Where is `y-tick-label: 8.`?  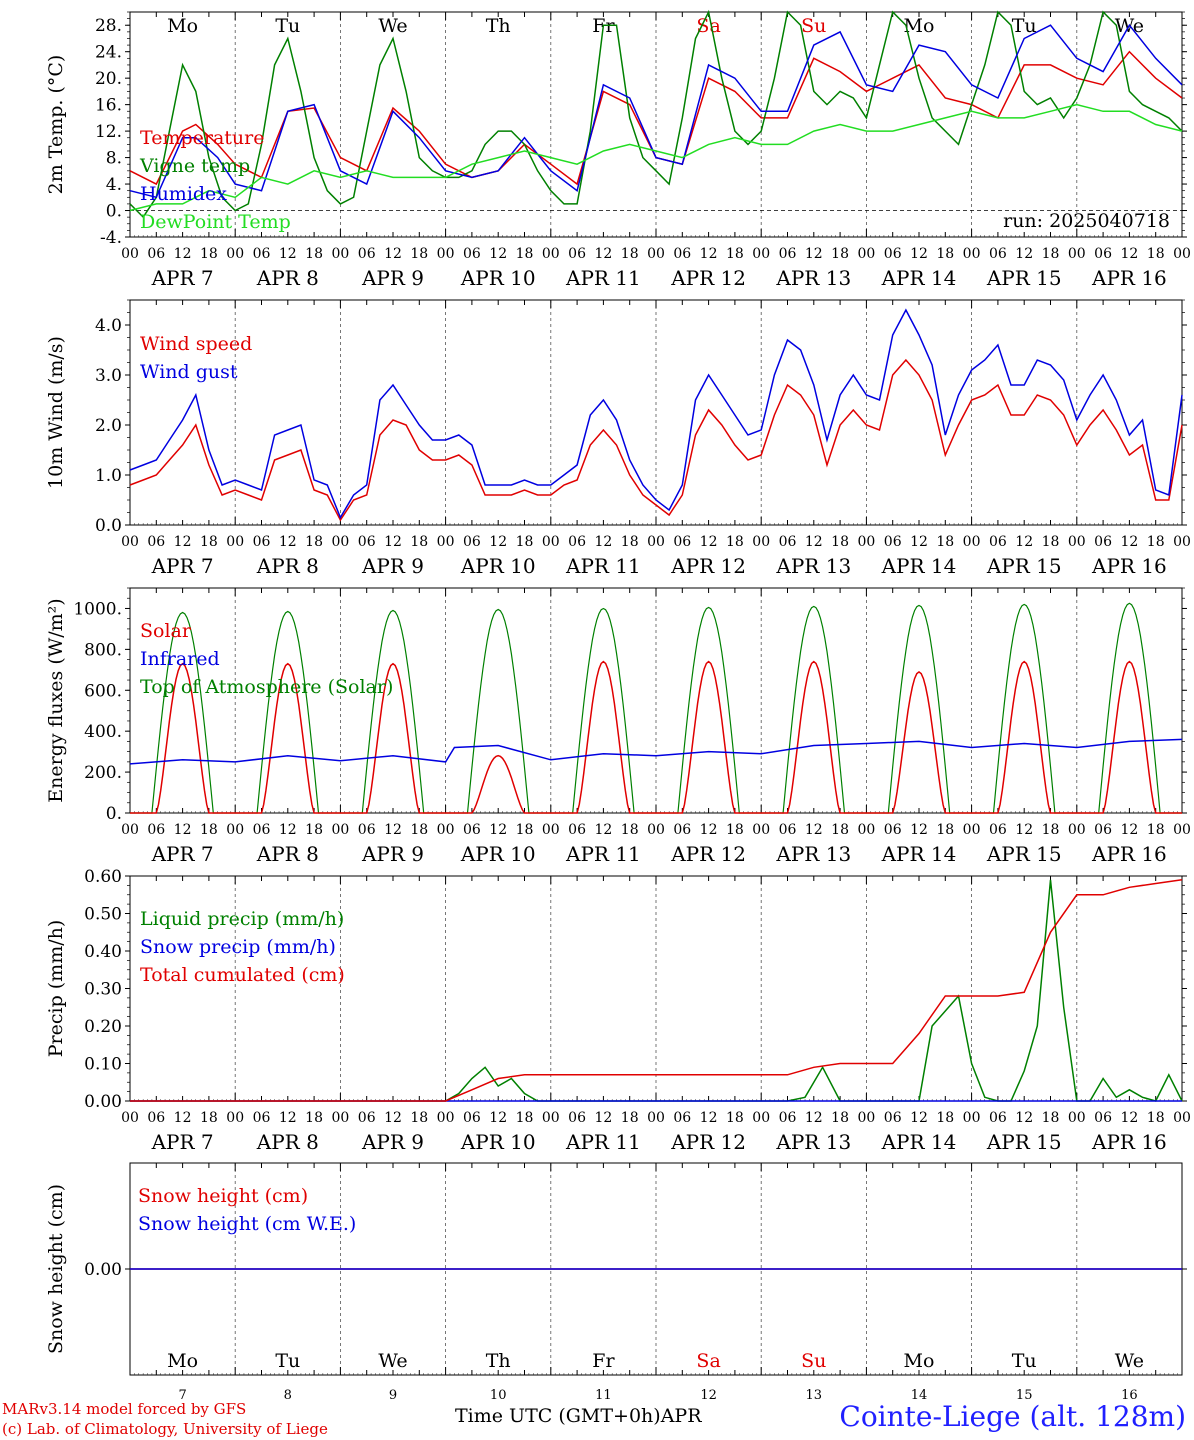 y-tick-label: 8. is located at coordinates (114, 159).